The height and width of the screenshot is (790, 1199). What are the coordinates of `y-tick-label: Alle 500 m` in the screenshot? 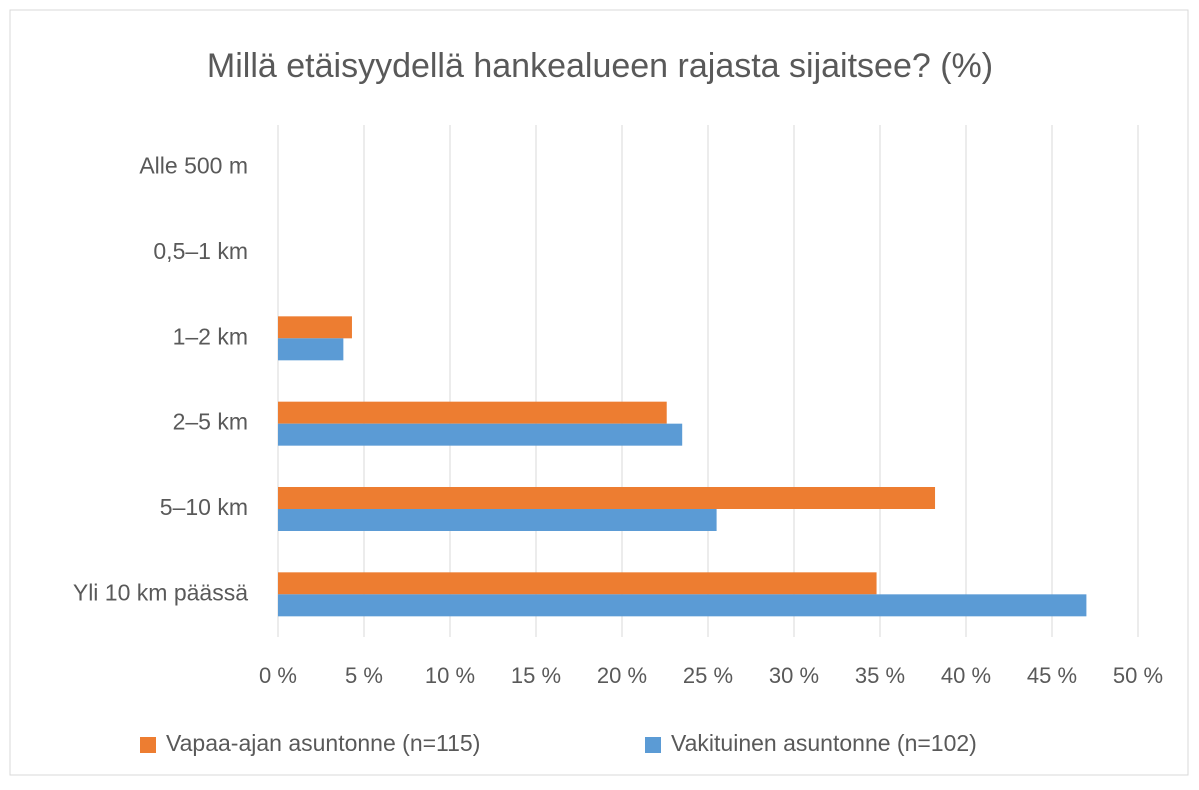 It's located at (193, 166).